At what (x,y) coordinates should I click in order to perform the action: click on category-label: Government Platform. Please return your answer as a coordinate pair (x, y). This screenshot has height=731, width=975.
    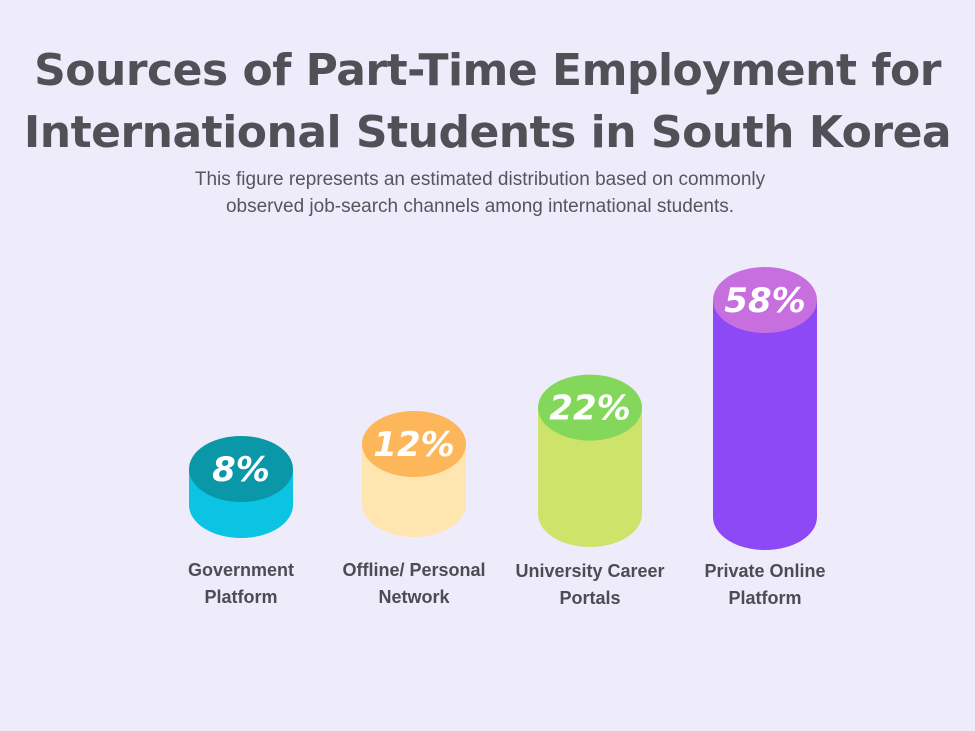
    Looking at the image, I should click on (241, 584).